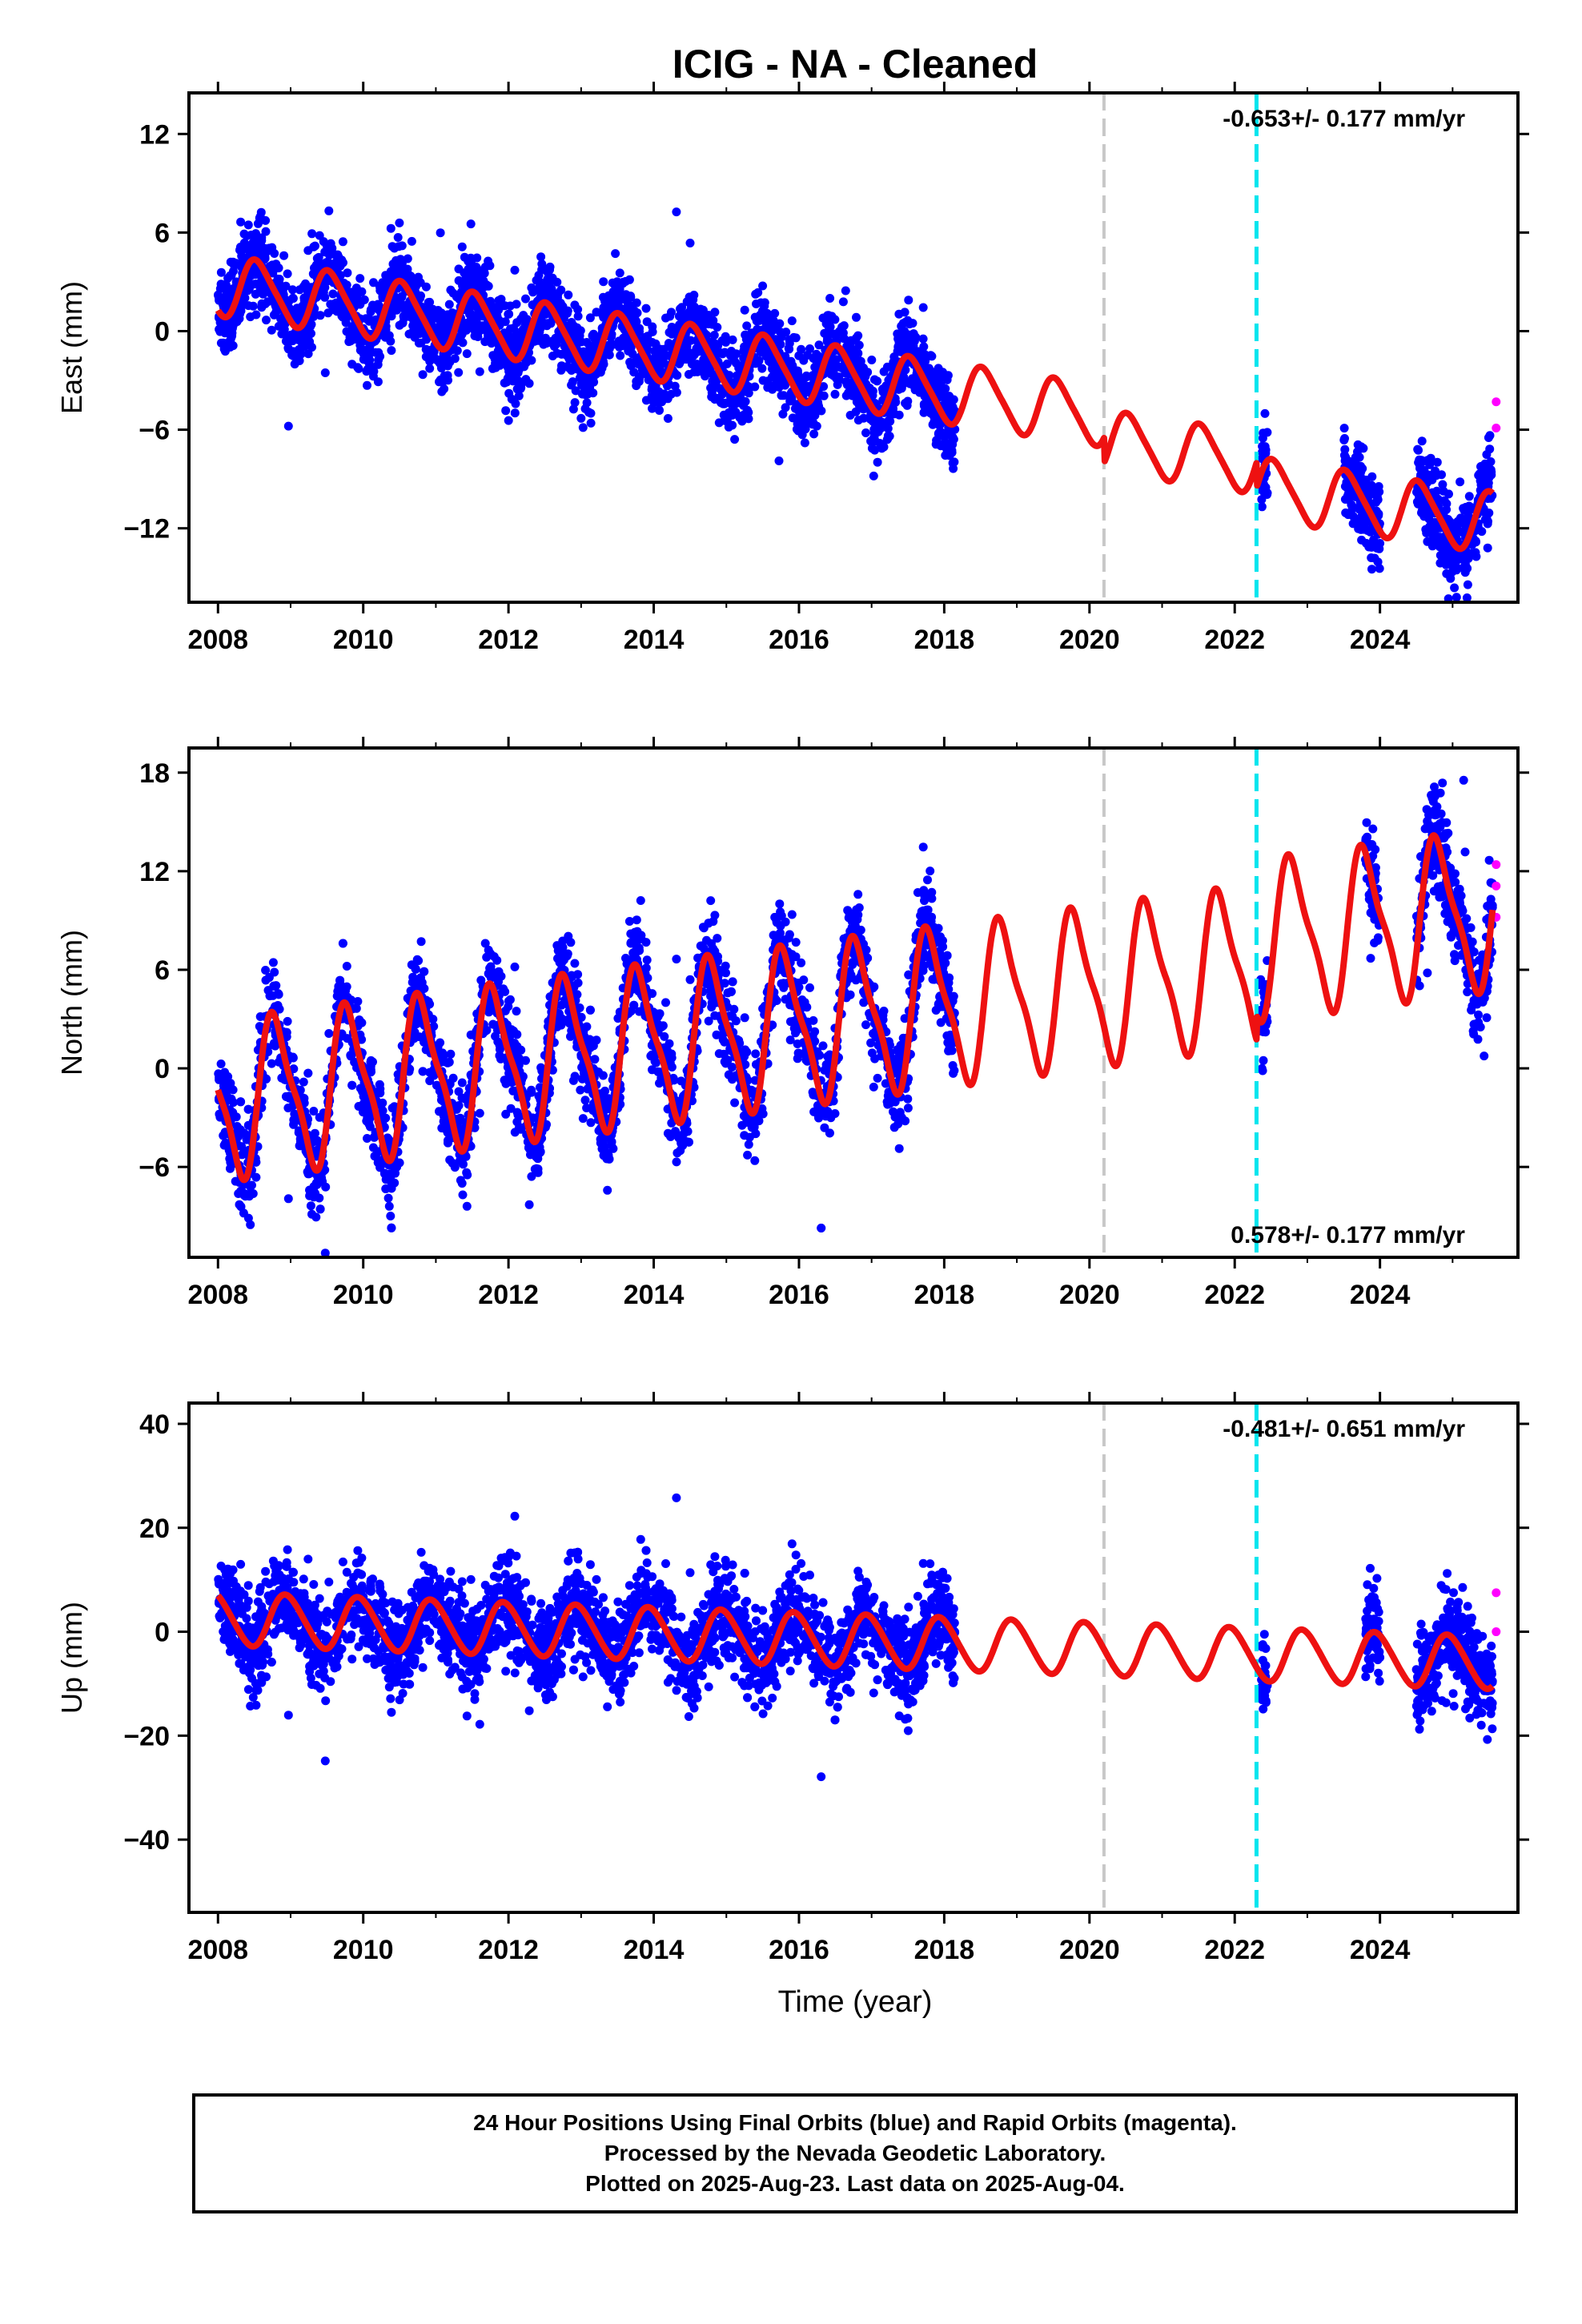 The width and height of the screenshot is (1582, 2324). I want to click on y-axis-label: East (mm), so click(71, 347).